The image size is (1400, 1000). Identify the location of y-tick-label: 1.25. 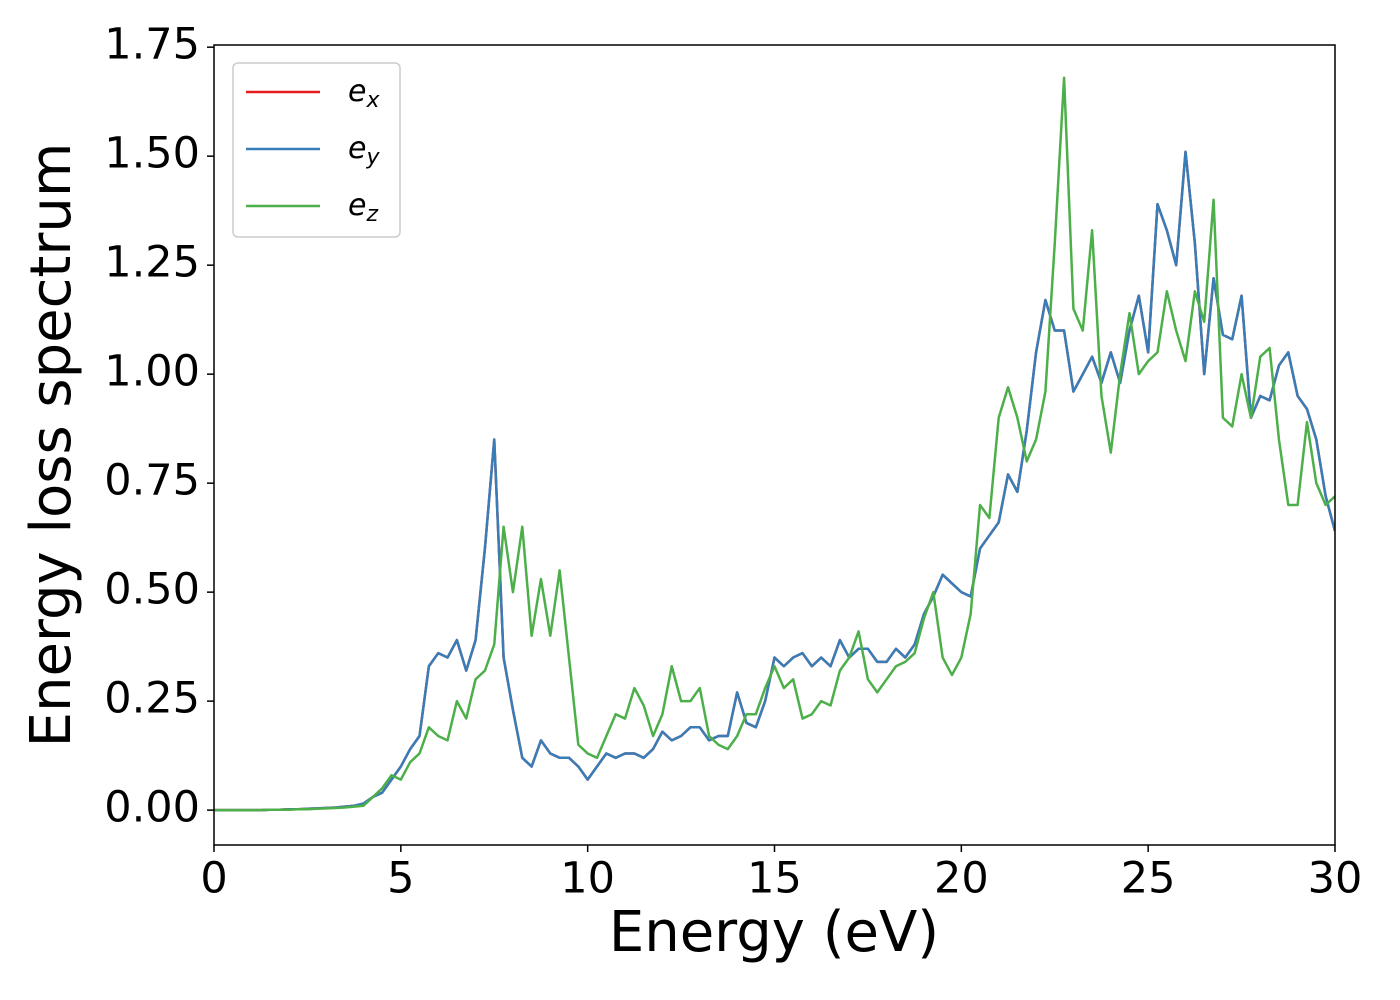
(152, 263).